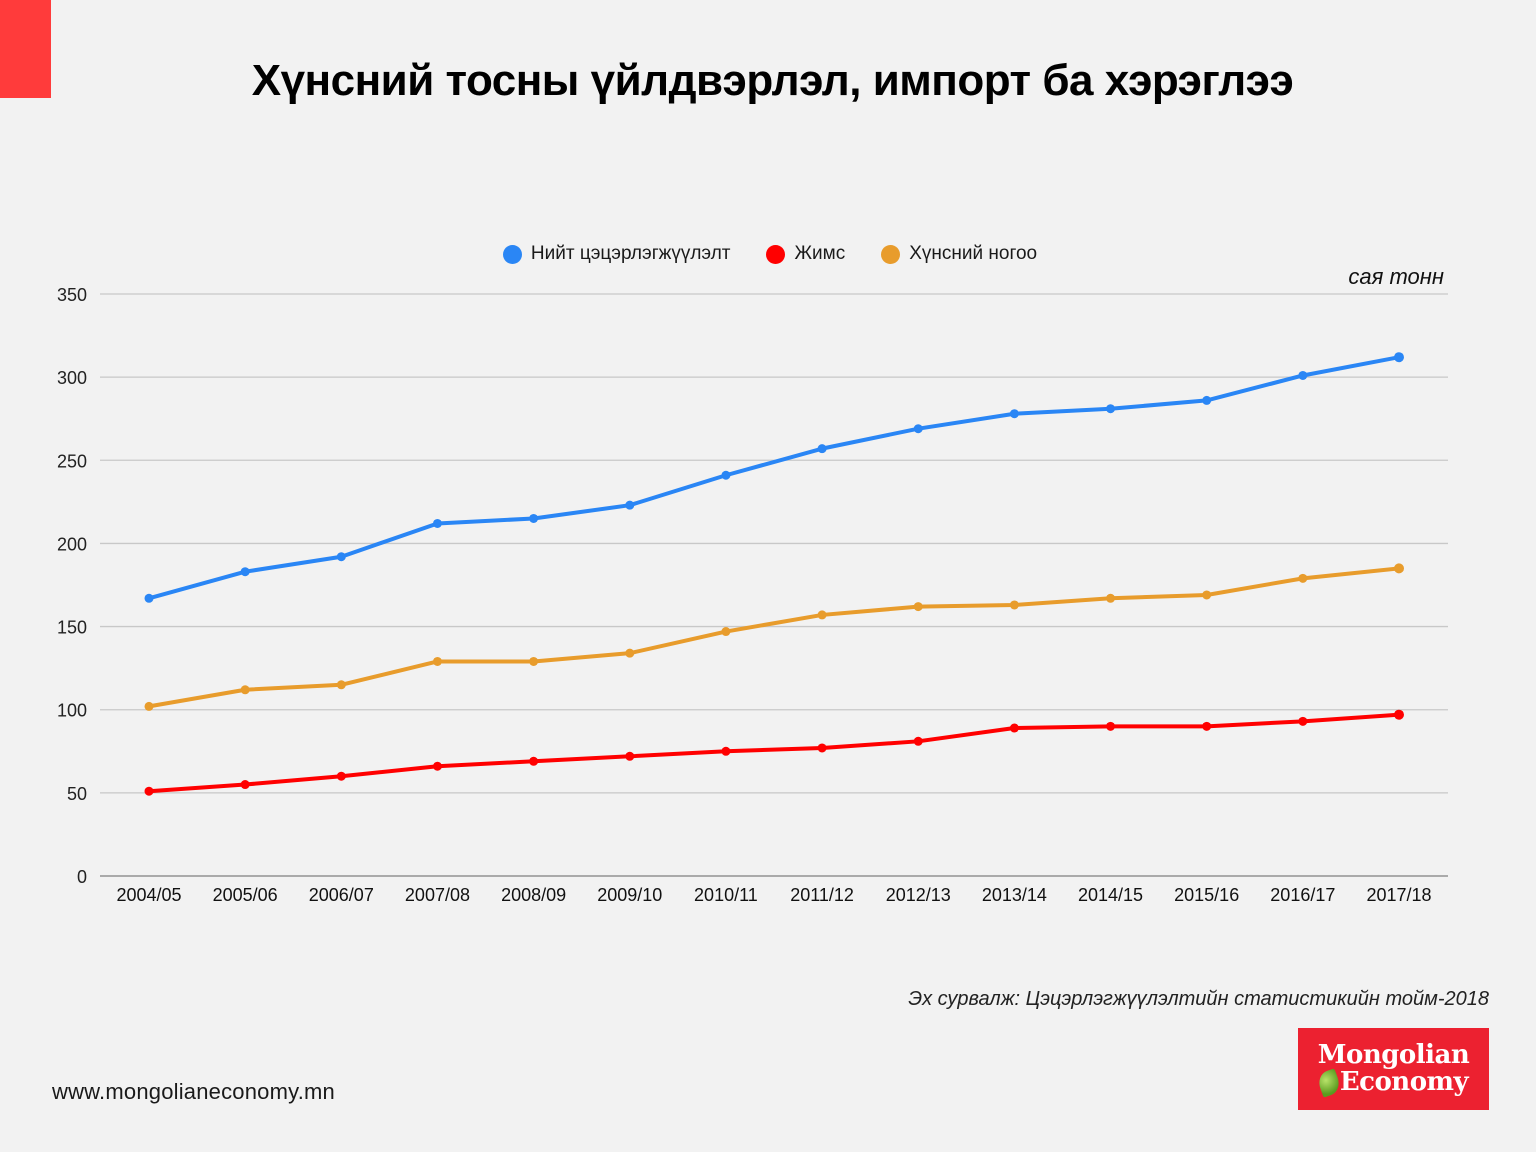 Image resolution: width=1536 pixels, height=1152 pixels. Describe the element at coordinates (822, 895) in the screenshot. I see `x-tick-label: 2011/12` at that location.